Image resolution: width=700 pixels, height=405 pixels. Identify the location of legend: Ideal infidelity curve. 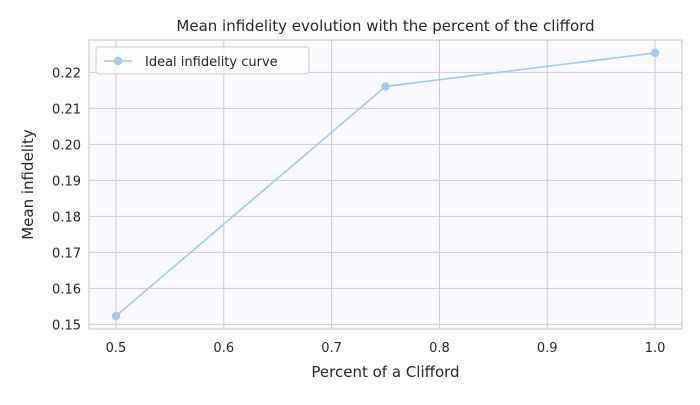
(202, 60).